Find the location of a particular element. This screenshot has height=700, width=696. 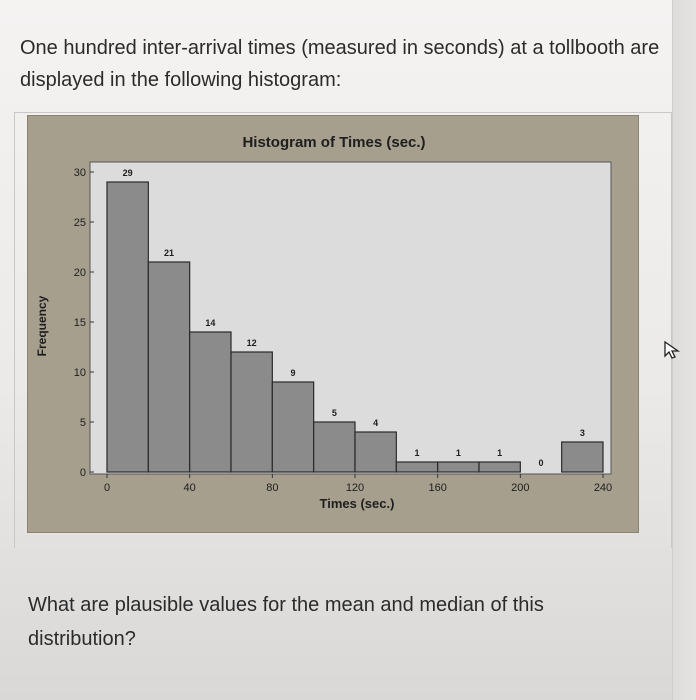

y-tick-label: 15 is located at coordinates (80, 323).